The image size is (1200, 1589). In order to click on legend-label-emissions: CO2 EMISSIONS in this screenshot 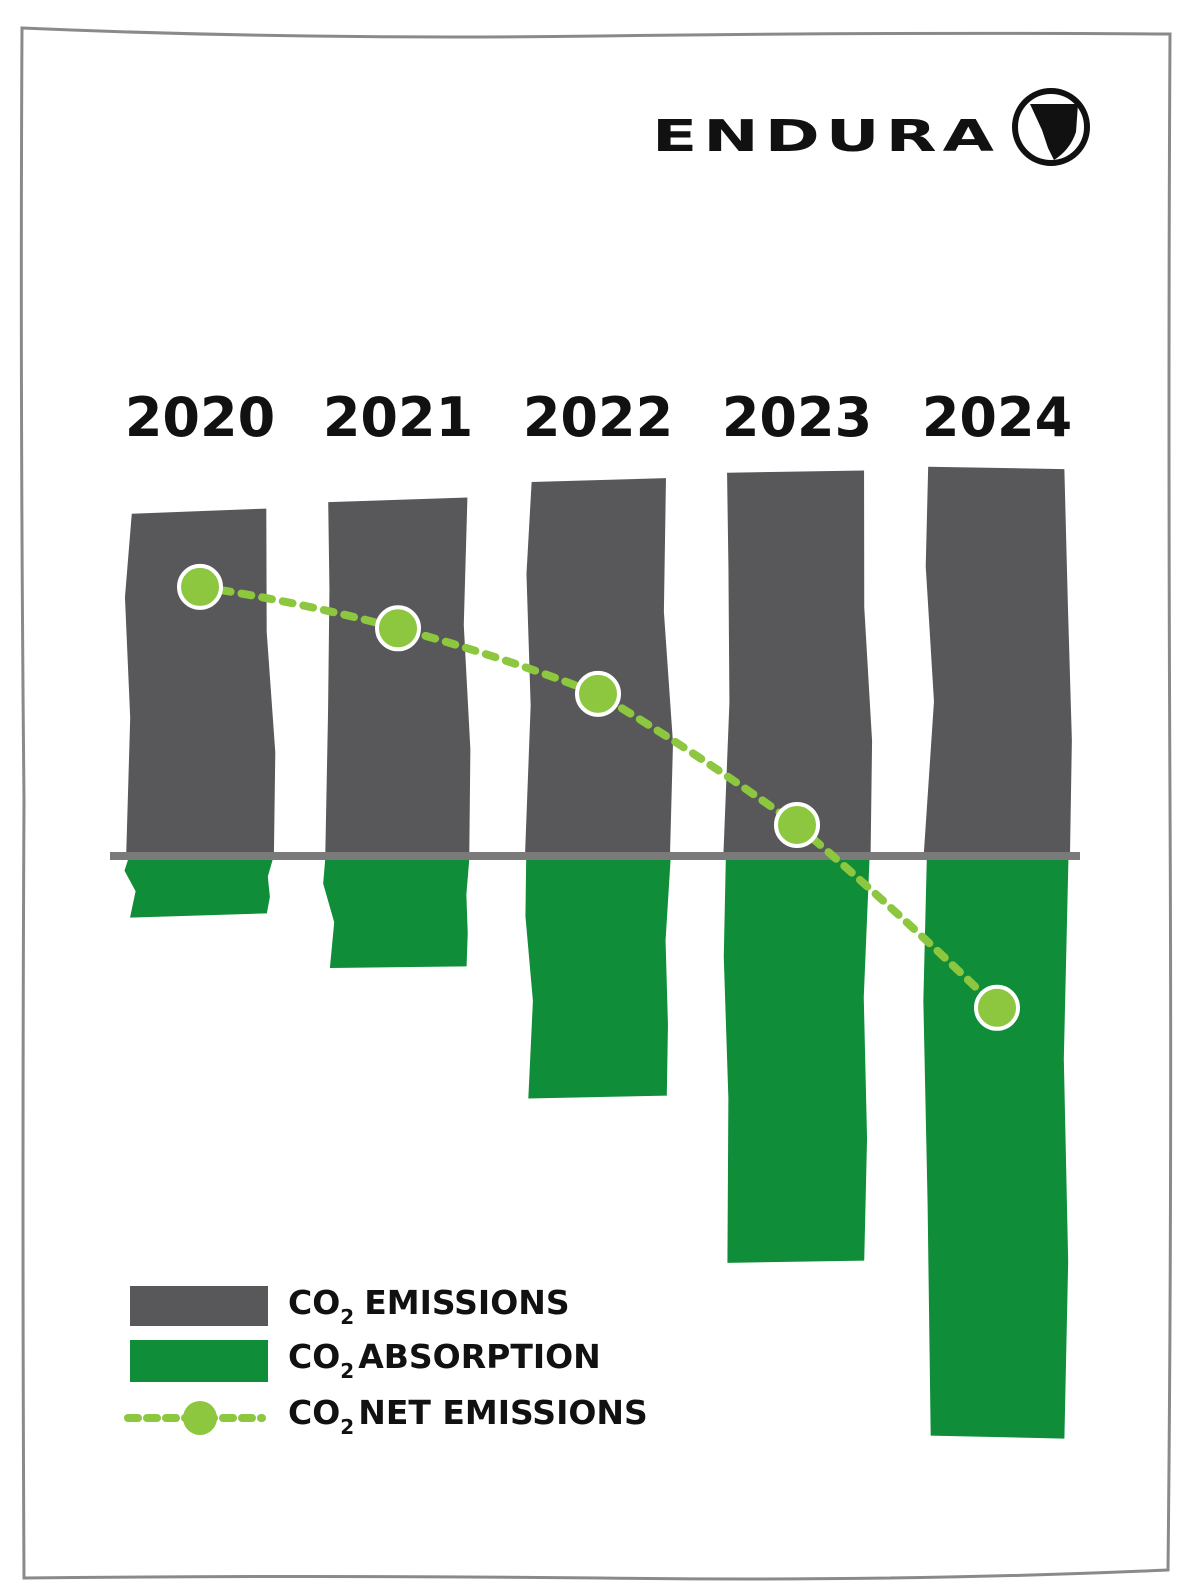, I will do `click(429, 1306)`.